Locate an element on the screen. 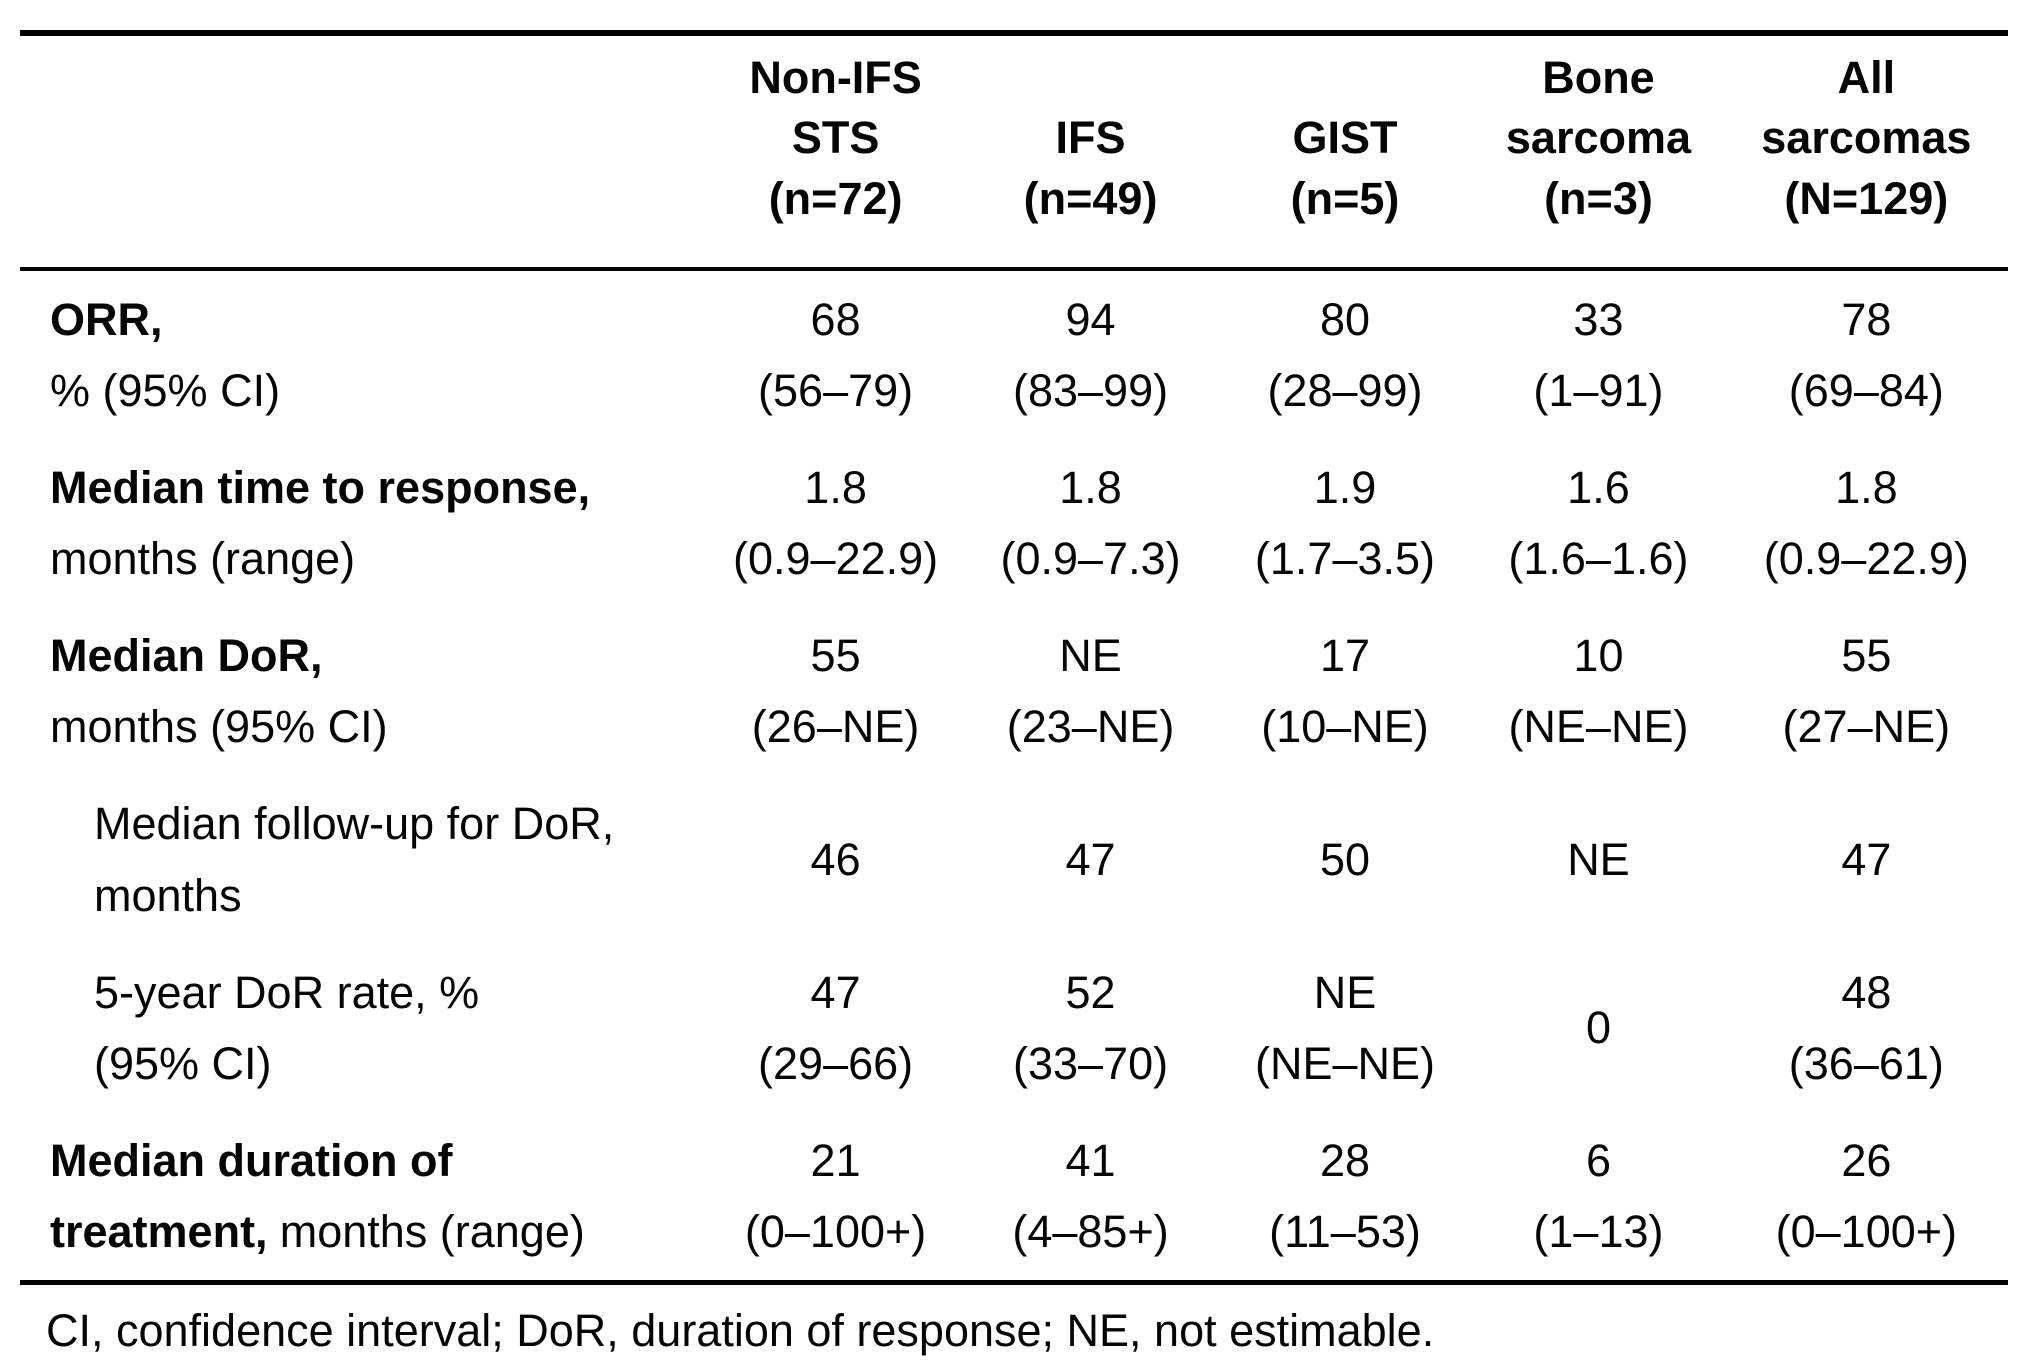  cell-dot-gist: 28 (11–53) is located at coordinates (1345, 1195).